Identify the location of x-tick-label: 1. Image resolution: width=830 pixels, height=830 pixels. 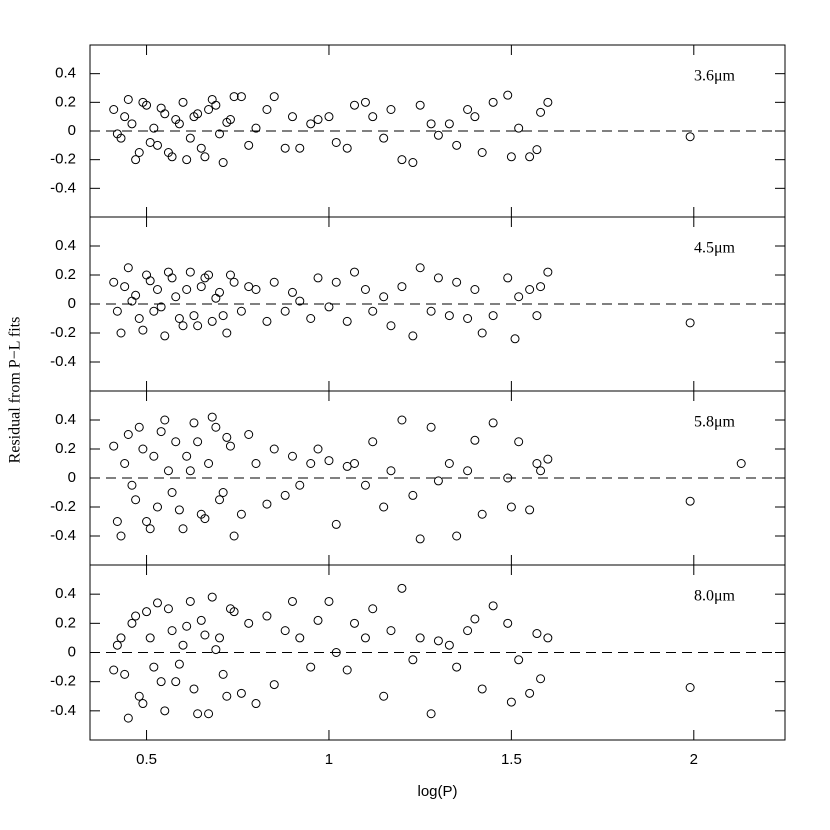
(329, 759).